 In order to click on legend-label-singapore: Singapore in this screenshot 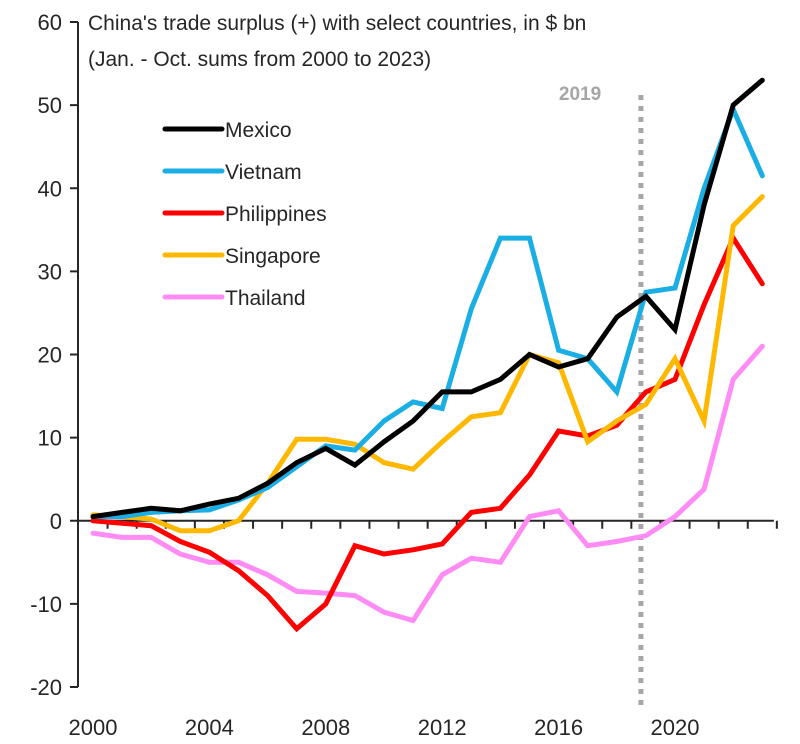, I will do `click(273, 256)`.